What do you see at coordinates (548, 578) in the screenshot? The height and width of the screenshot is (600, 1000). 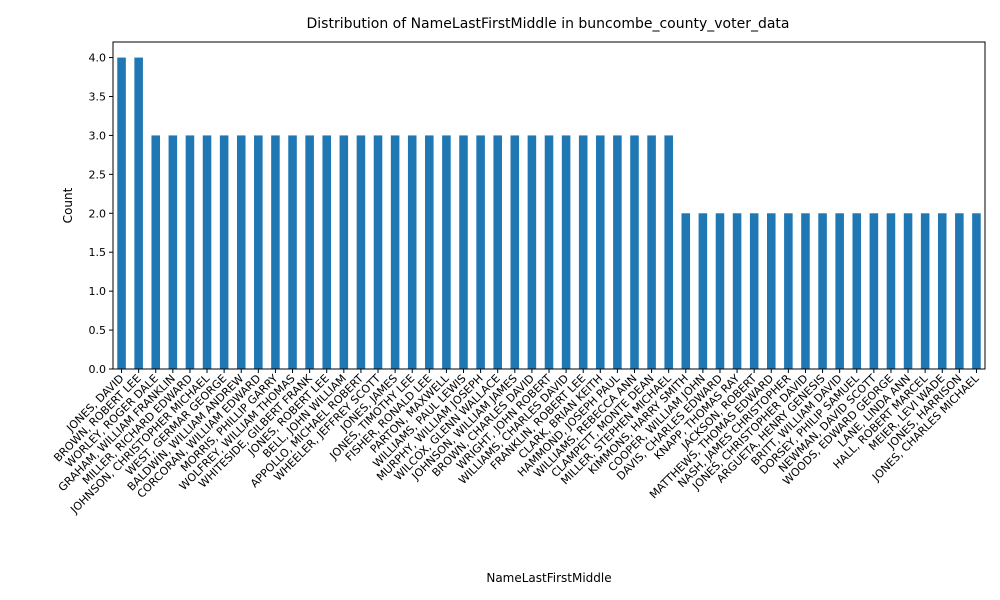 I see `x-axis-title: NameLastFirstMiddle` at bounding box center [548, 578].